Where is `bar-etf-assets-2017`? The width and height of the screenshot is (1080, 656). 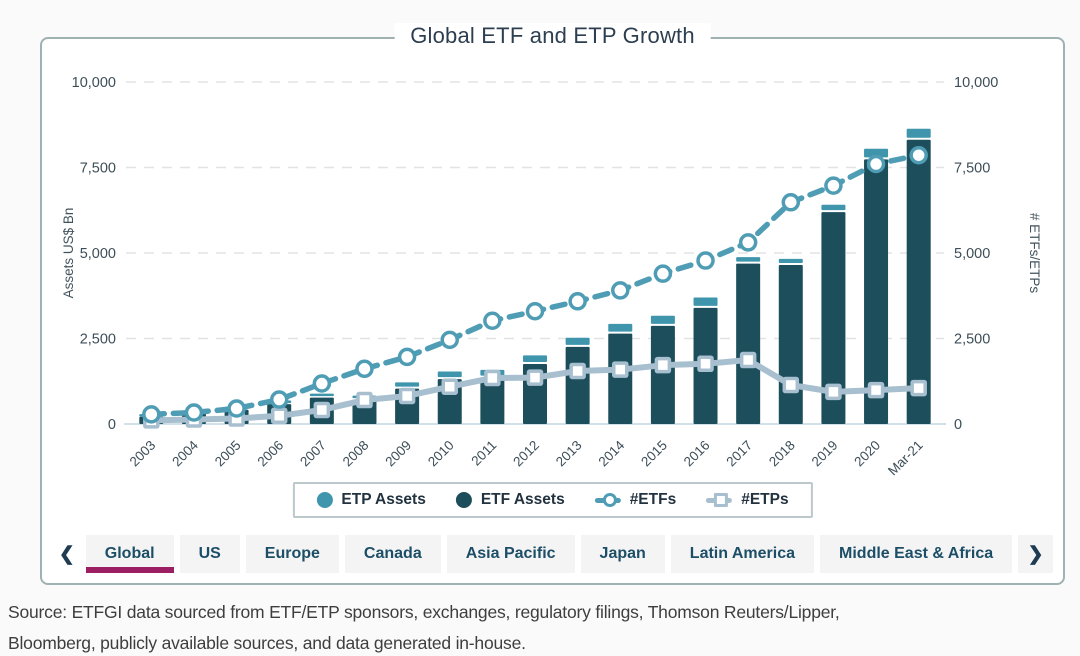 bar-etf-assets-2017 is located at coordinates (748, 343).